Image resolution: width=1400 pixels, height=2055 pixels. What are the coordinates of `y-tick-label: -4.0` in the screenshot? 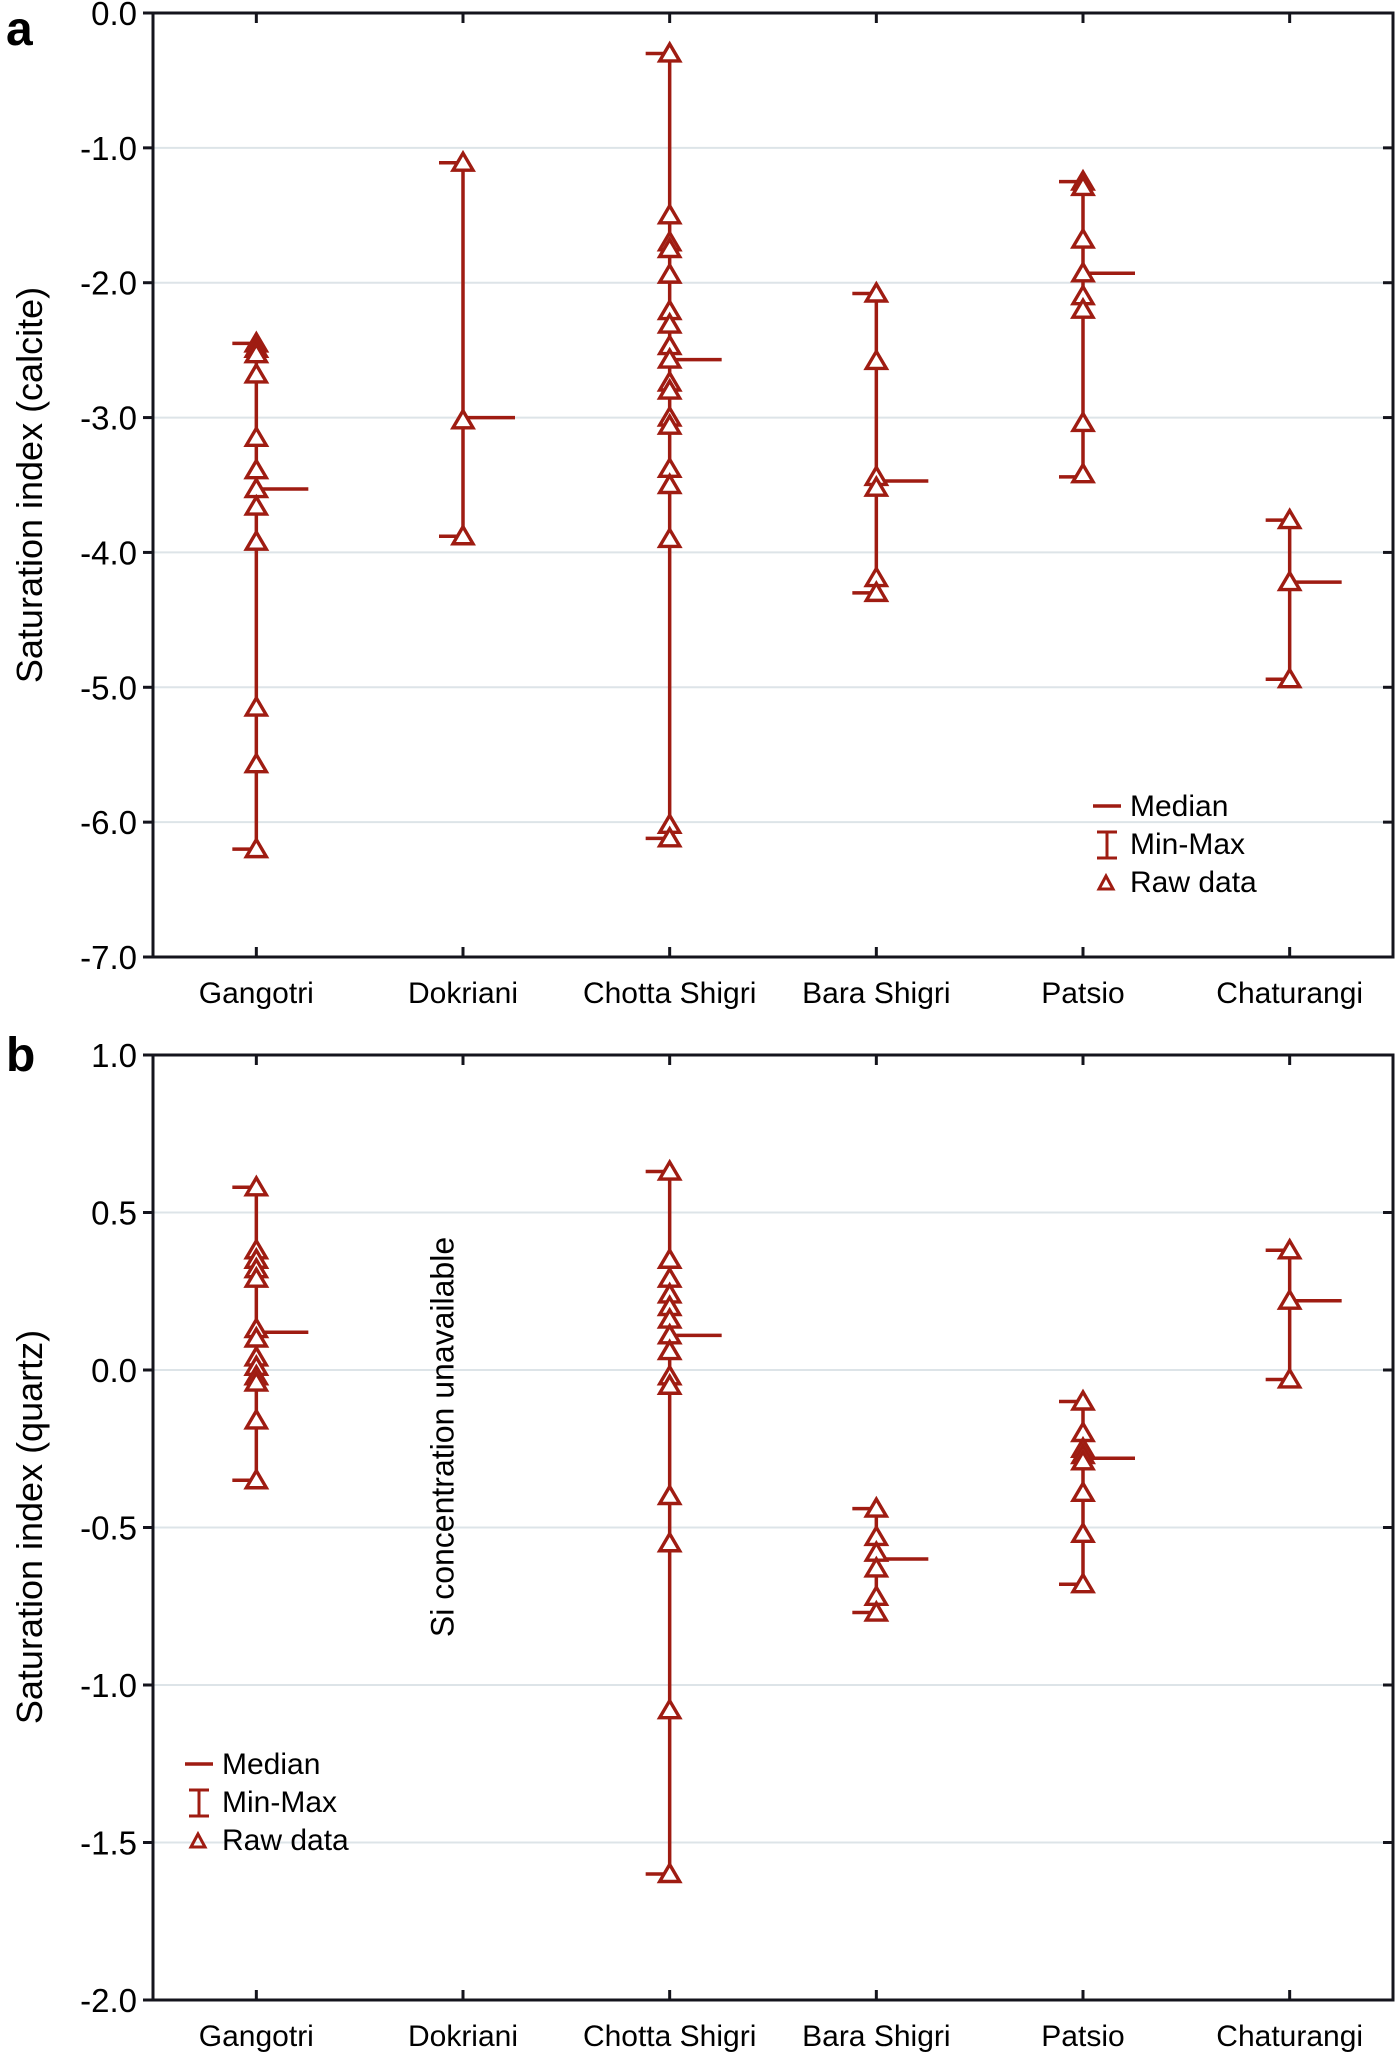 It's located at (108, 552).